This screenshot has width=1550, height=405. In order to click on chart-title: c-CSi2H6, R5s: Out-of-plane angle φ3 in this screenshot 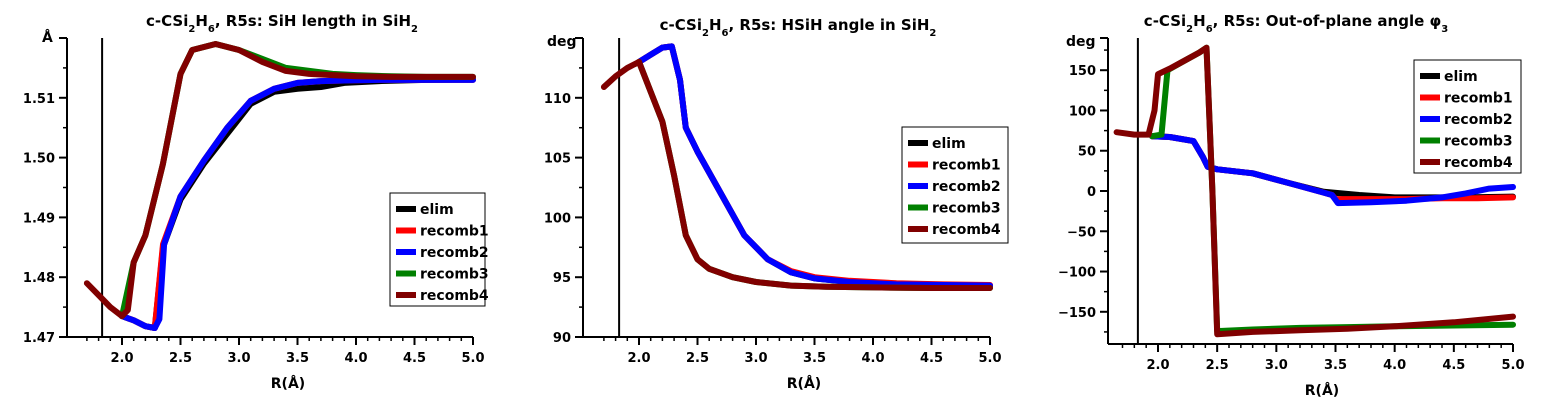, I will do `click(1296, 23)`.